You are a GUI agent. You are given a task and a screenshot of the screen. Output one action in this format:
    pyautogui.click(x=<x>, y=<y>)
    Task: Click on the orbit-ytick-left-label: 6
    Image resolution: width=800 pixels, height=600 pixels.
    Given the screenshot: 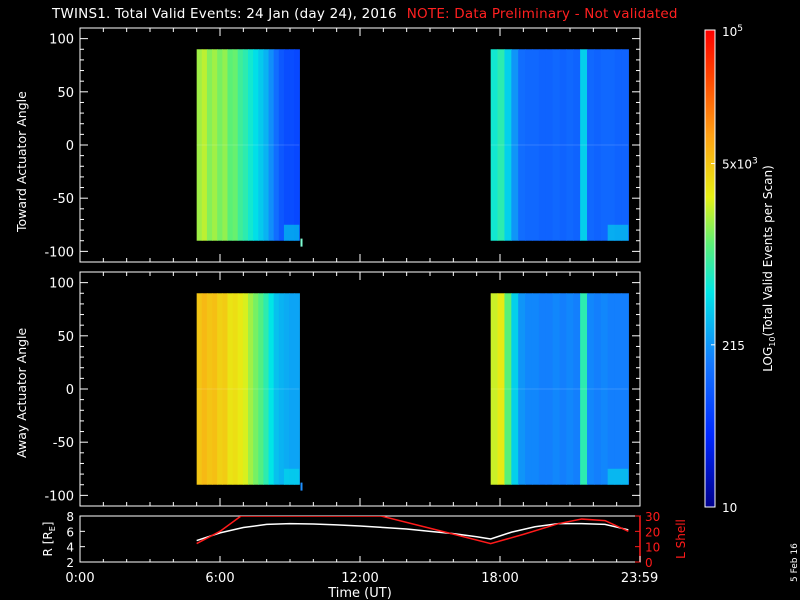 What is the action you would take?
    pyautogui.click(x=70, y=532)
    